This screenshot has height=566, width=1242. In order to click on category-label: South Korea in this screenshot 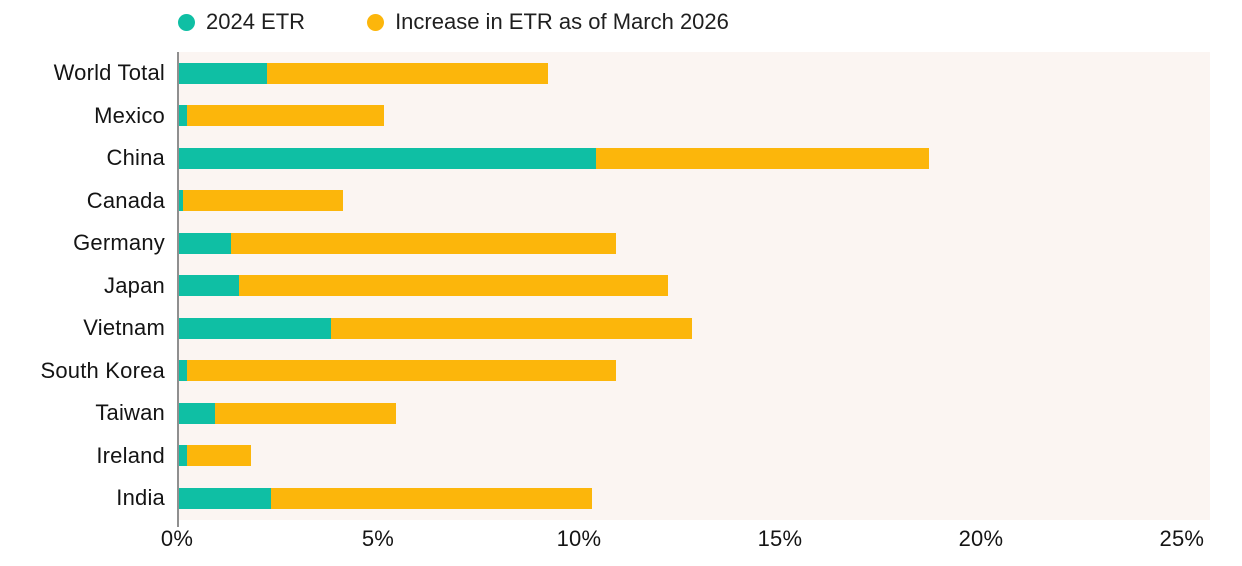, I will do `click(102, 370)`.